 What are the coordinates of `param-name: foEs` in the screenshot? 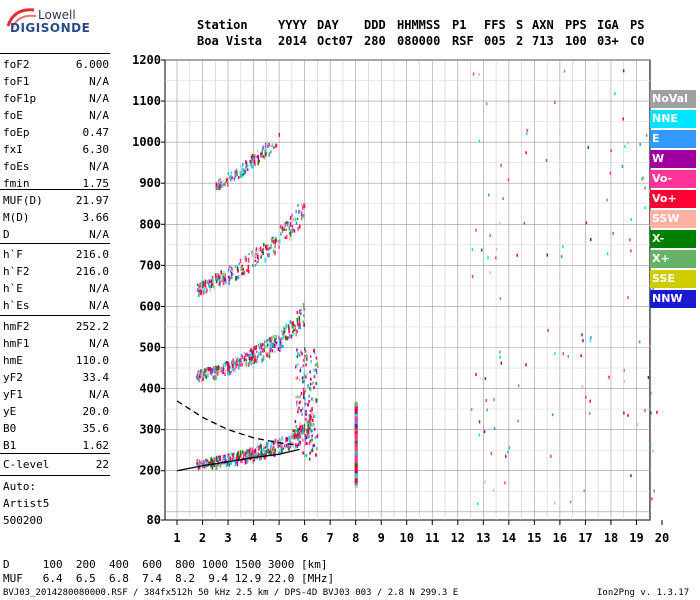 It's located at (16, 166).